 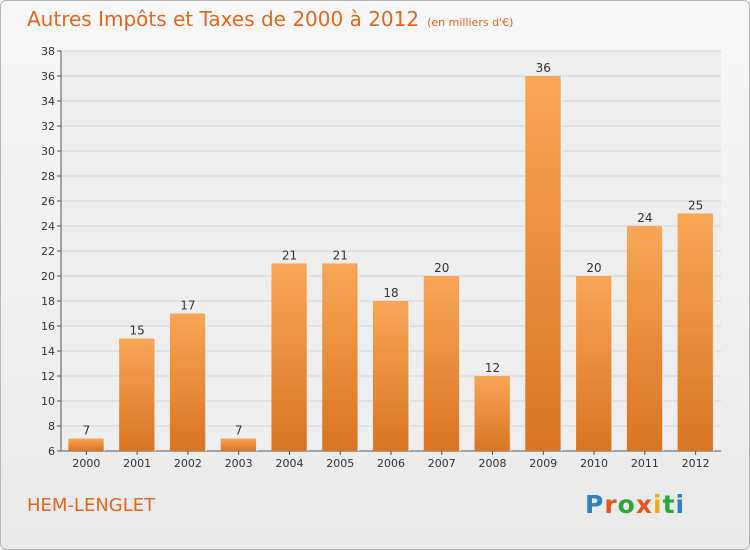 I want to click on logo-letter: P, so click(x=595, y=504).